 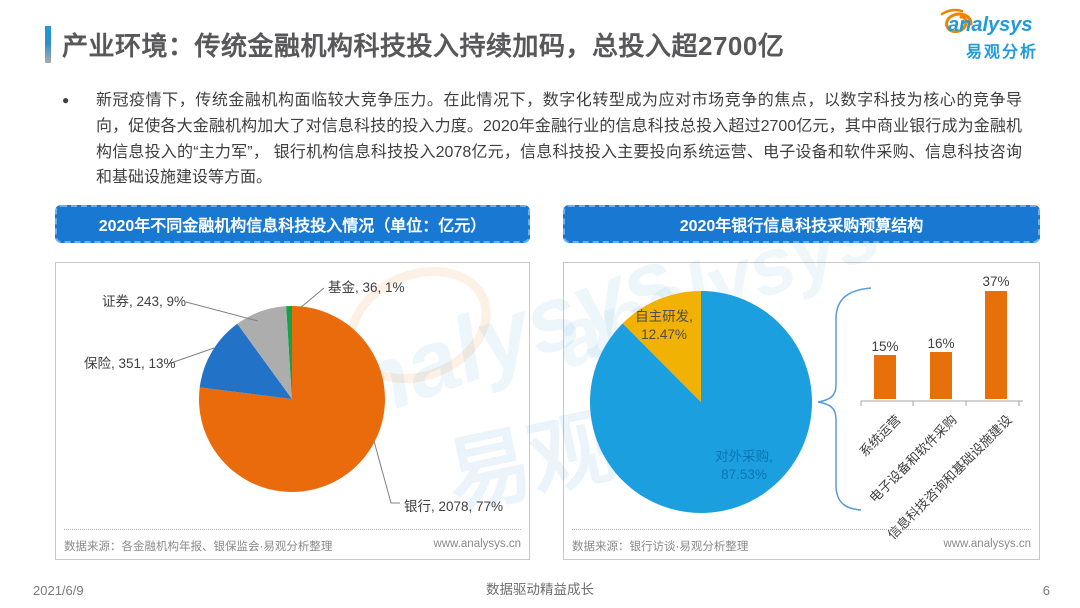 What do you see at coordinates (995, 37) in the screenshot?
I see `analysys-logo: analysys 易观分析` at bounding box center [995, 37].